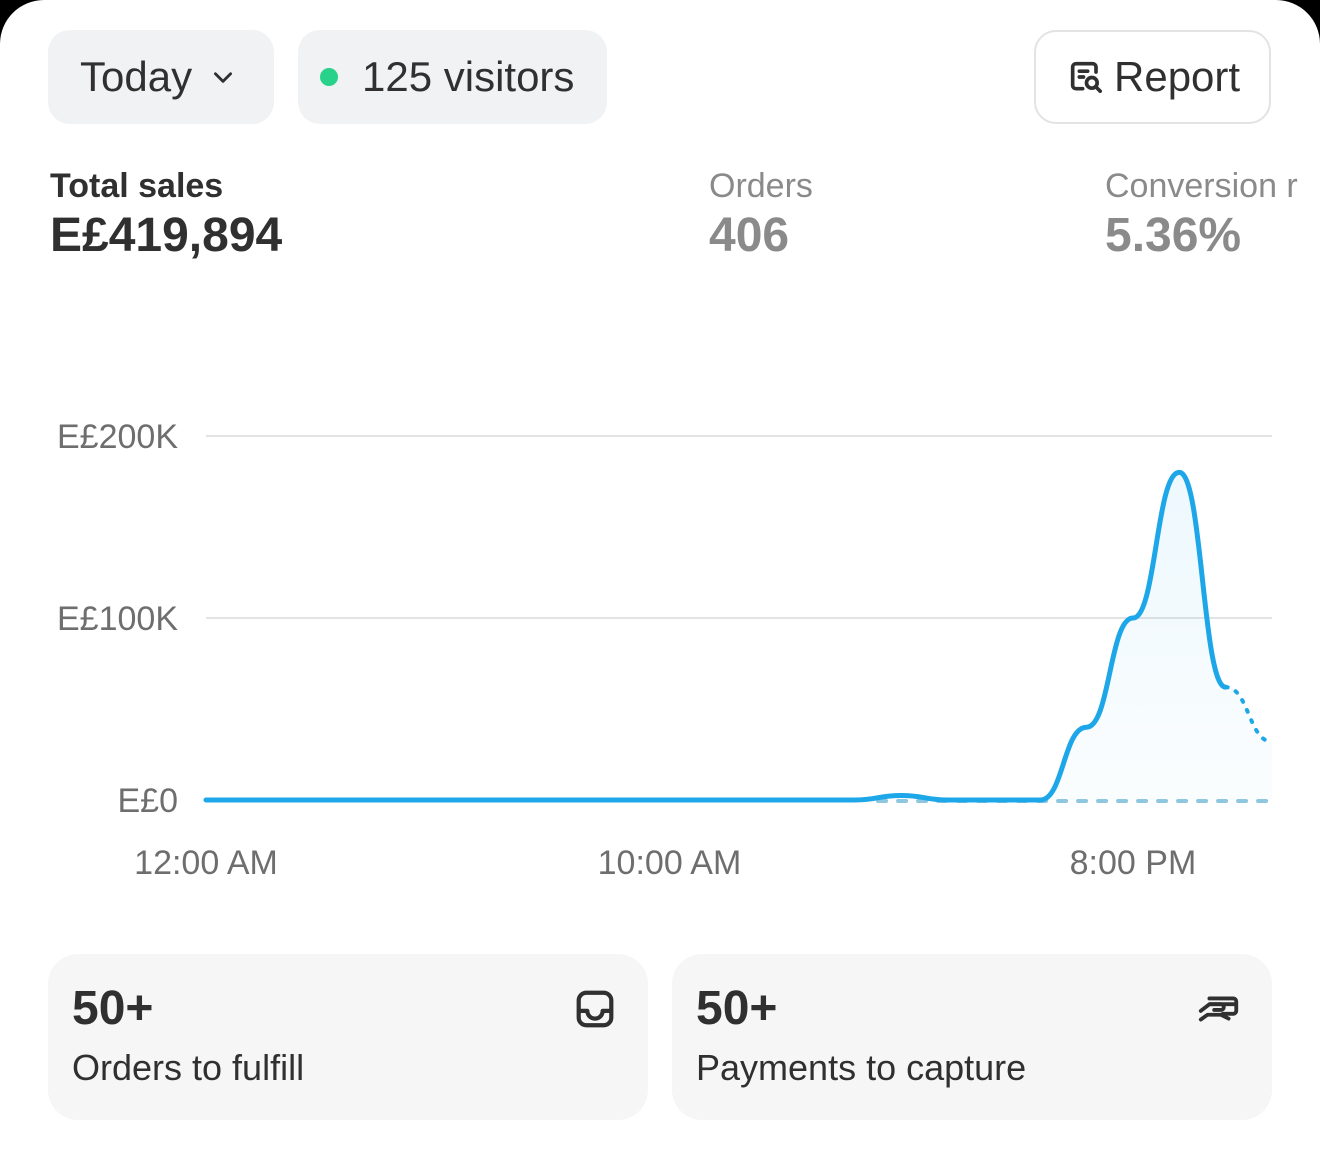 The width and height of the screenshot is (1320, 1168). I want to click on conversion-value: 5.36%, so click(1173, 235).